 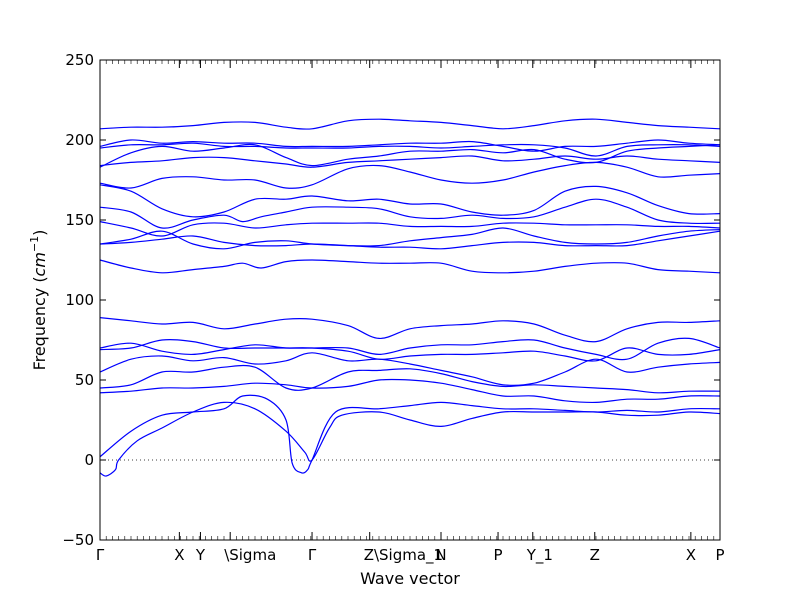 I want to click on x-axis-label: Wave vector, so click(x=410, y=578).